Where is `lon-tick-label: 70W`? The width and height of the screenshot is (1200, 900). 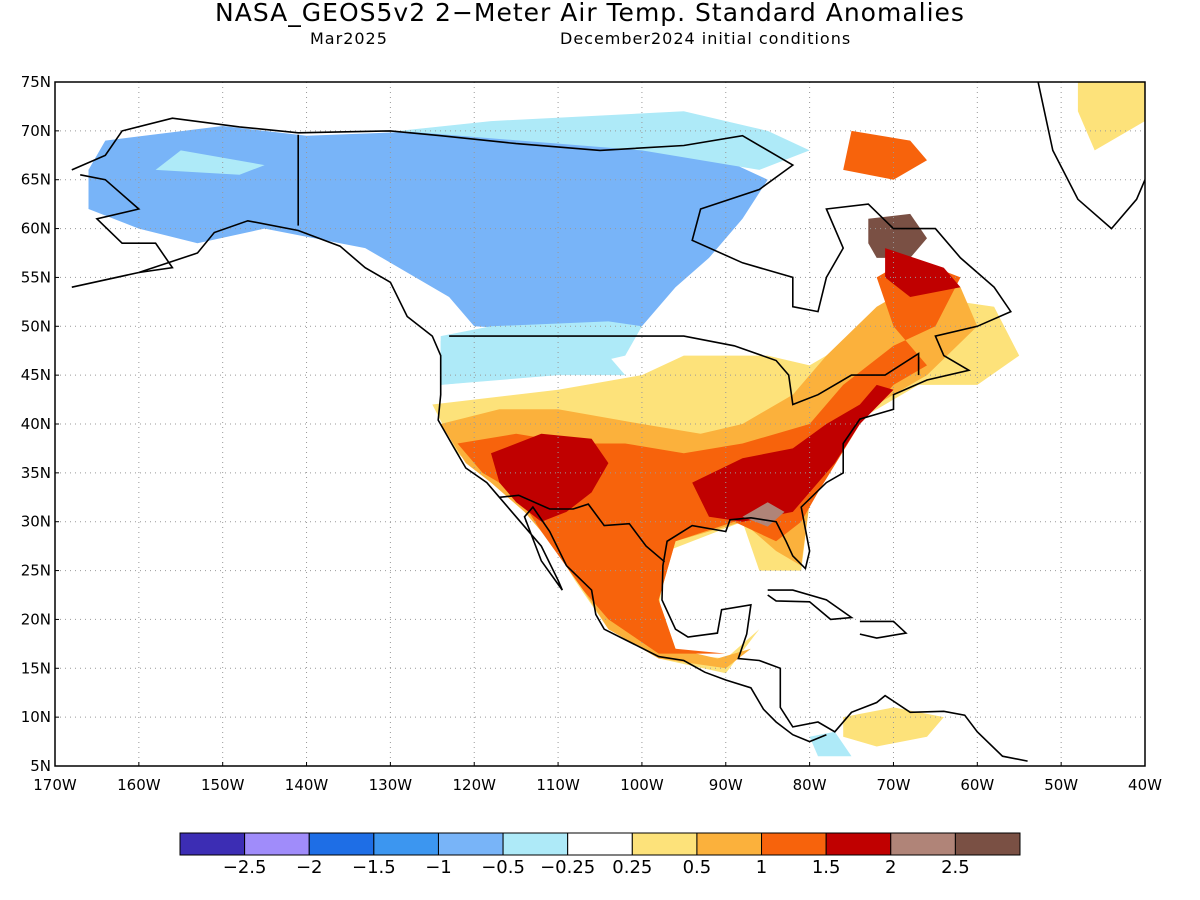 lon-tick-label: 70W is located at coordinates (894, 785).